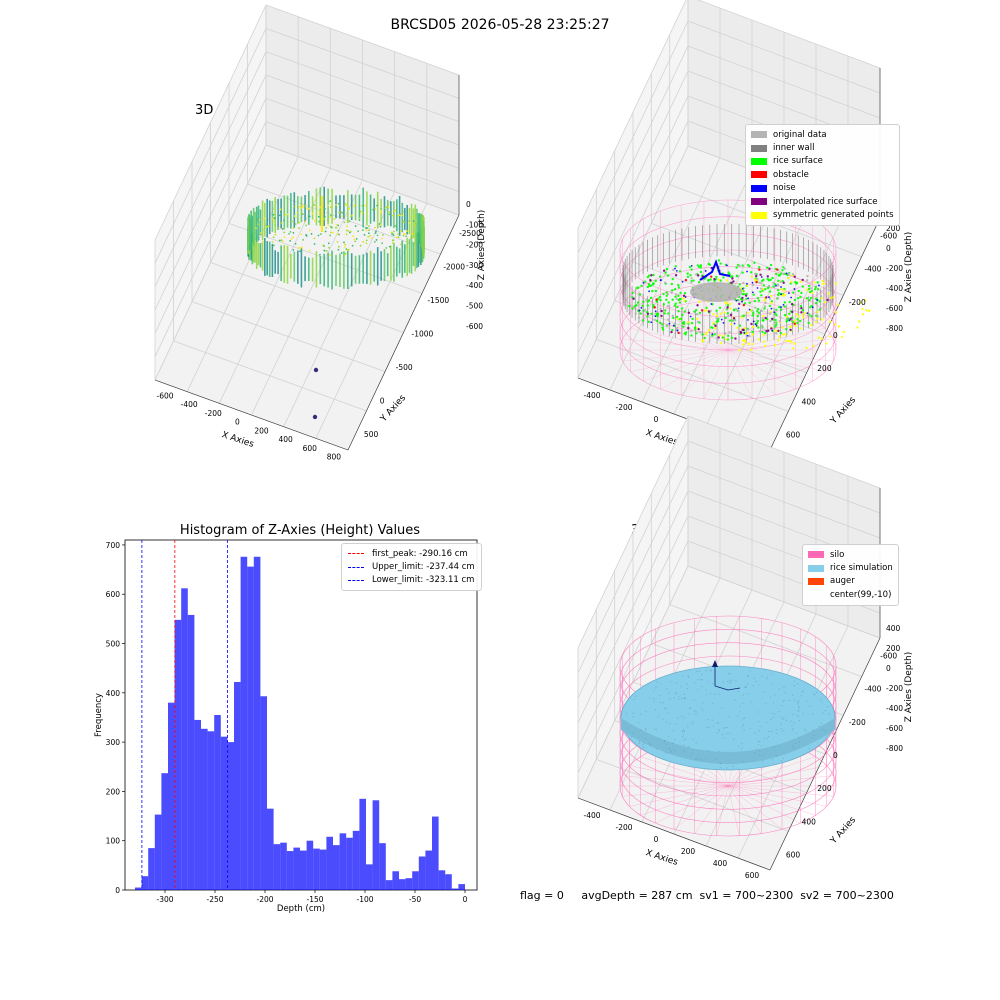 This screenshot has height=1000, width=1000. I want to click on z-tick-label: 400, so click(893, 628).